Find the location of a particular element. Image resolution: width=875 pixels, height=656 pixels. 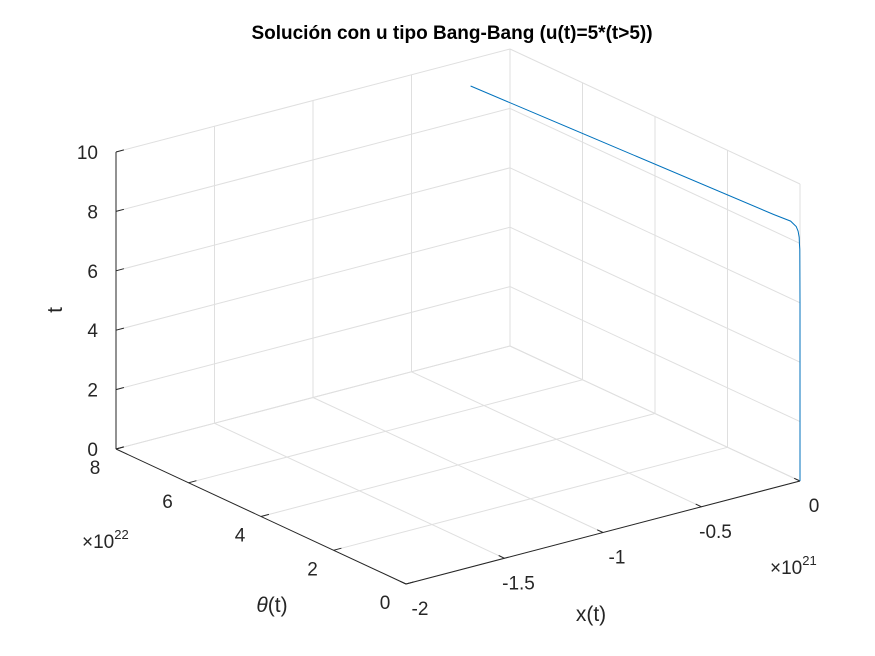

y-tick-label: 8 is located at coordinates (95, 468).